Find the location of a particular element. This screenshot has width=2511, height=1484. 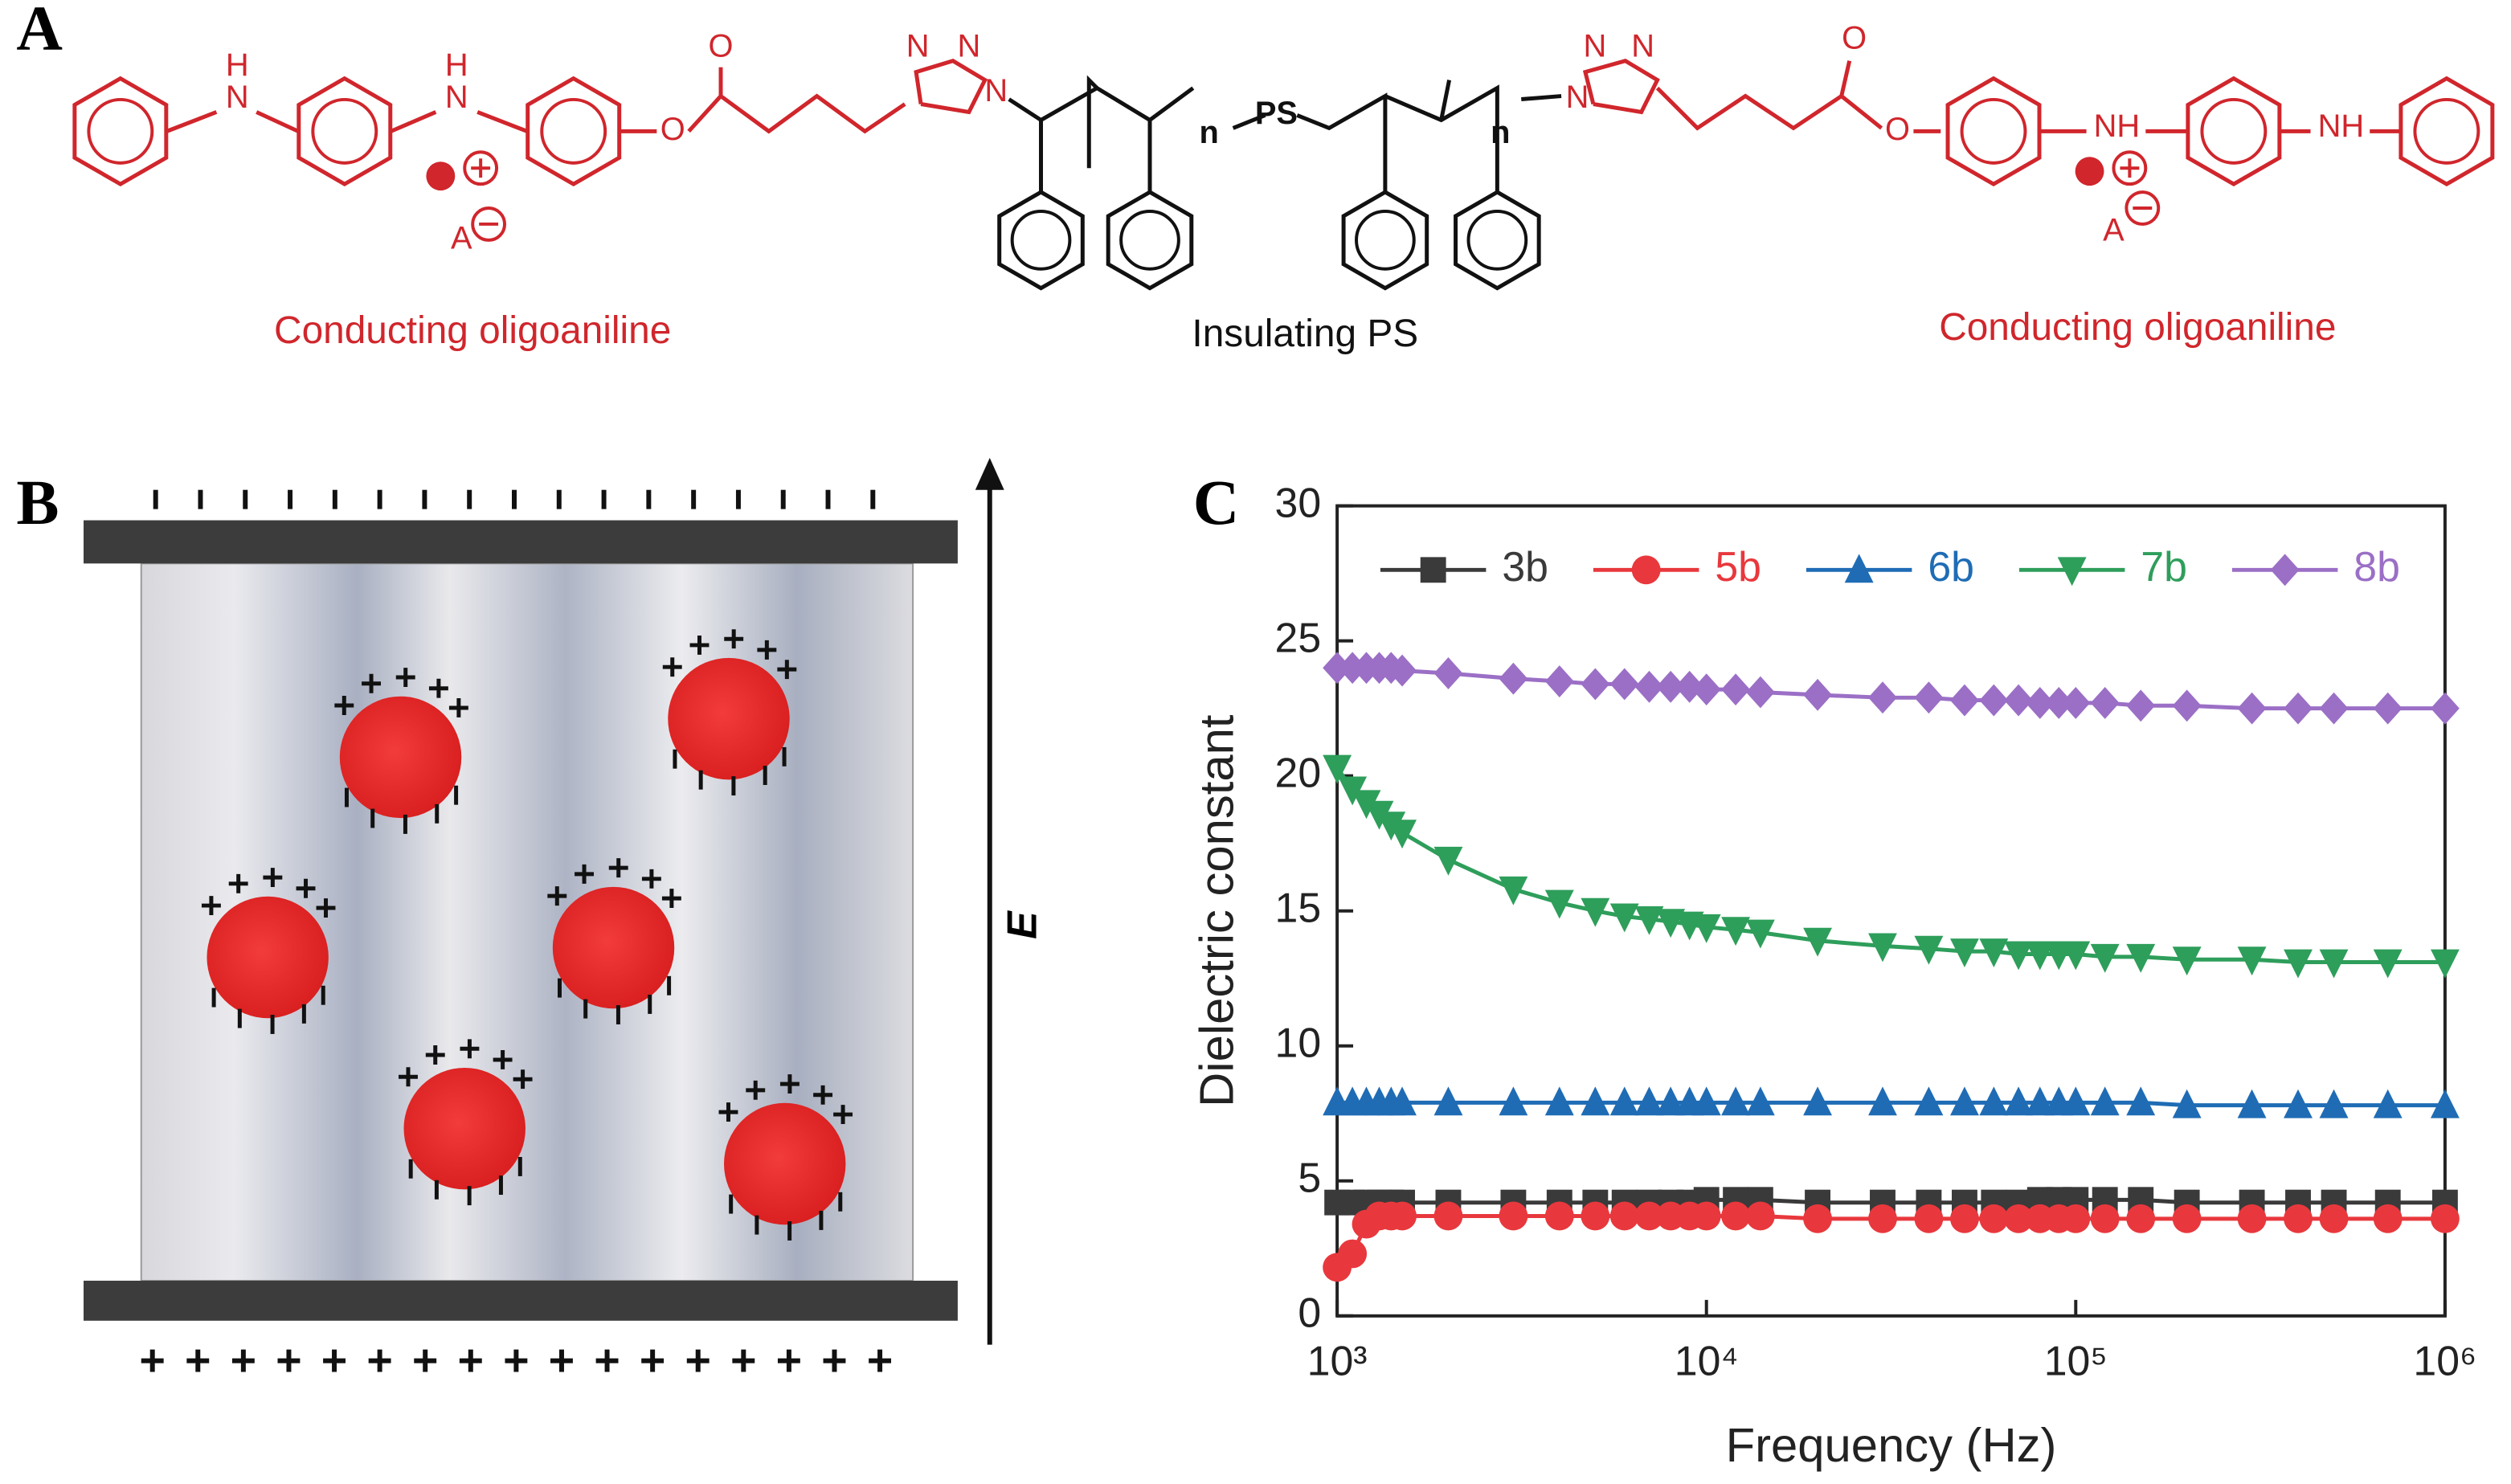

atom-label: A is located at coordinates (461, 238).